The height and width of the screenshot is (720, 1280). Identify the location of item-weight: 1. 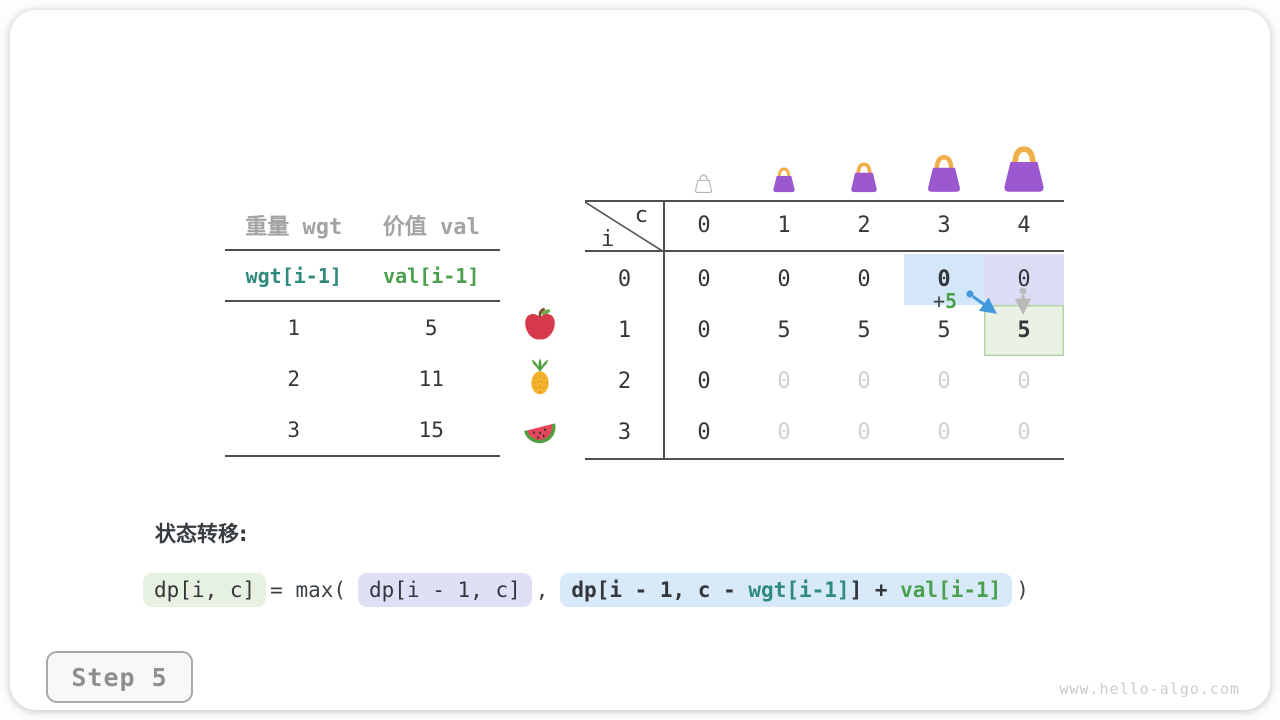
(294, 327).